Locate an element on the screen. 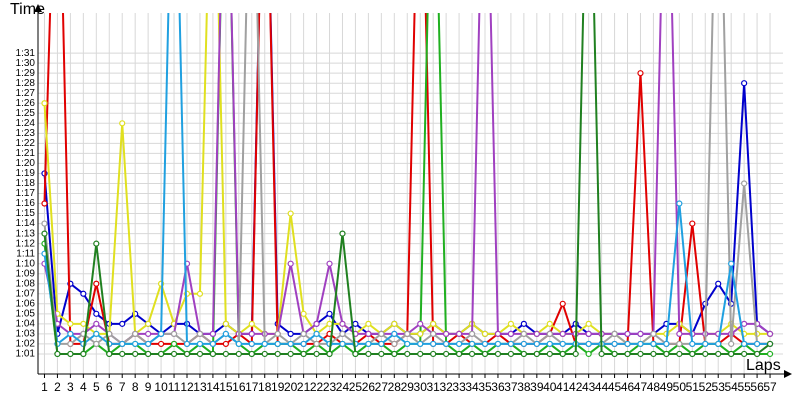  x-tick-label: 35 is located at coordinates (485, 387).